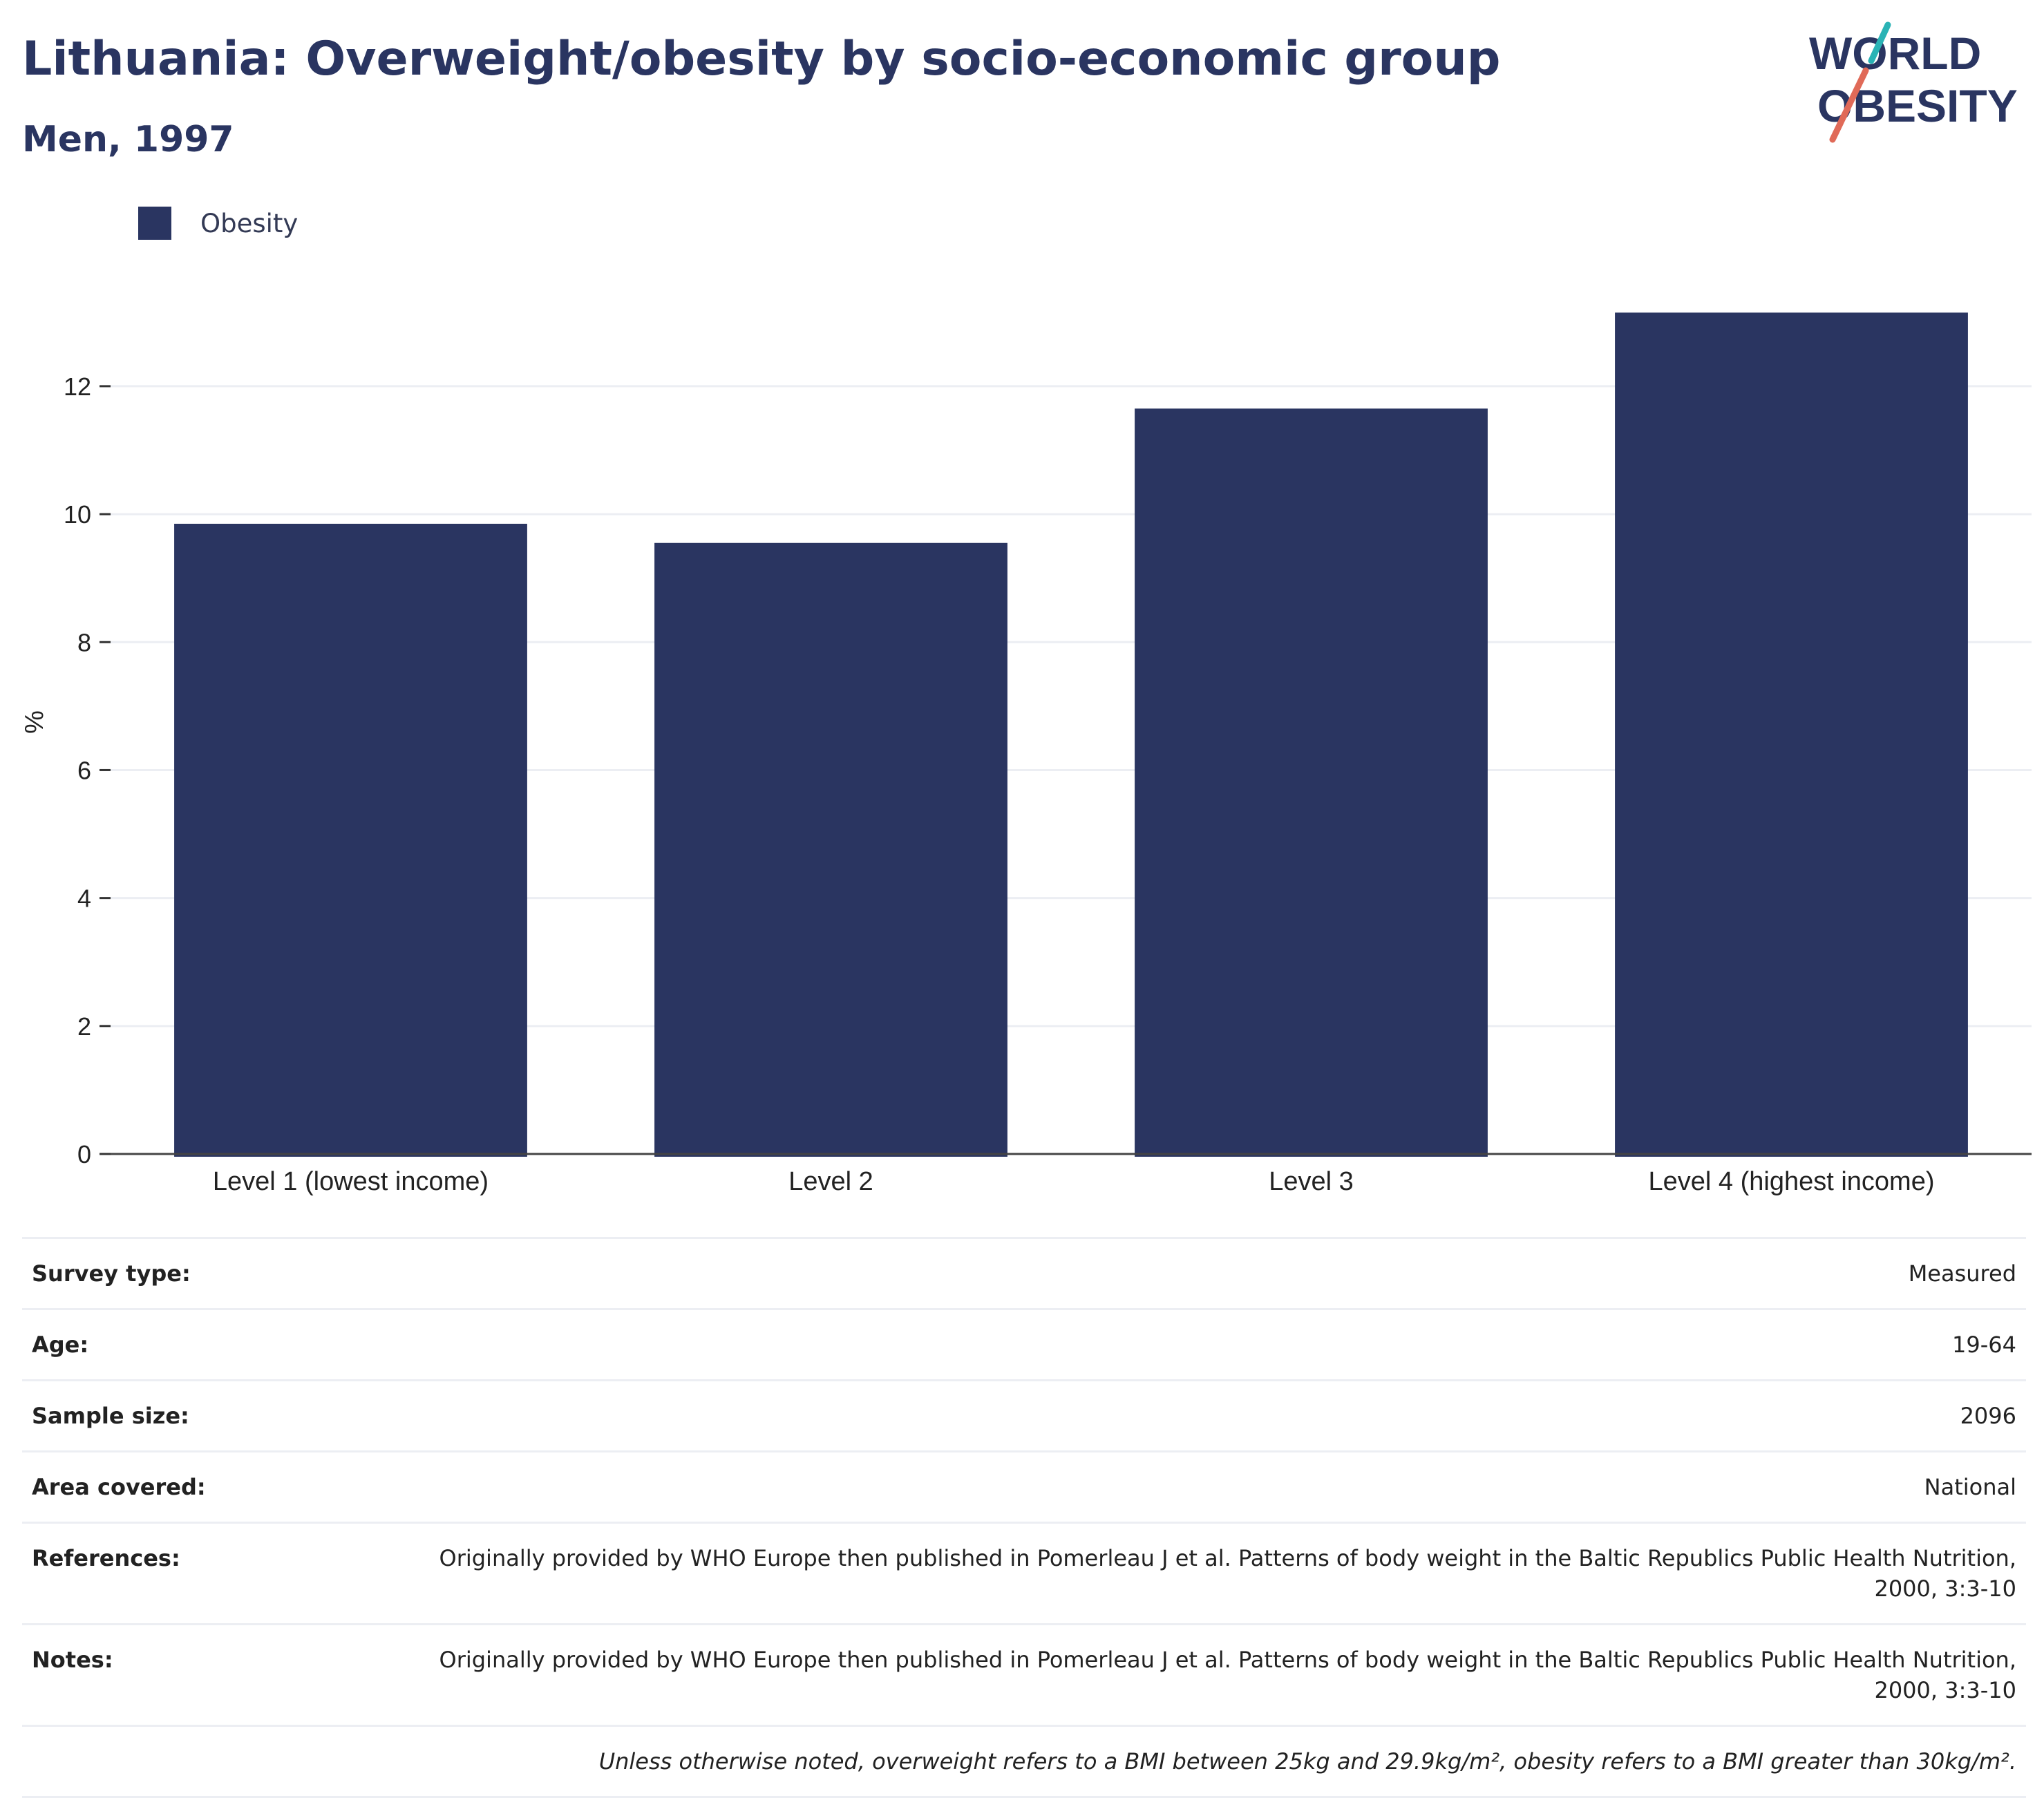  What do you see at coordinates (34, 722) in the screenshot?
I see `y-axis-label: %` at bounding box center [34, 722].